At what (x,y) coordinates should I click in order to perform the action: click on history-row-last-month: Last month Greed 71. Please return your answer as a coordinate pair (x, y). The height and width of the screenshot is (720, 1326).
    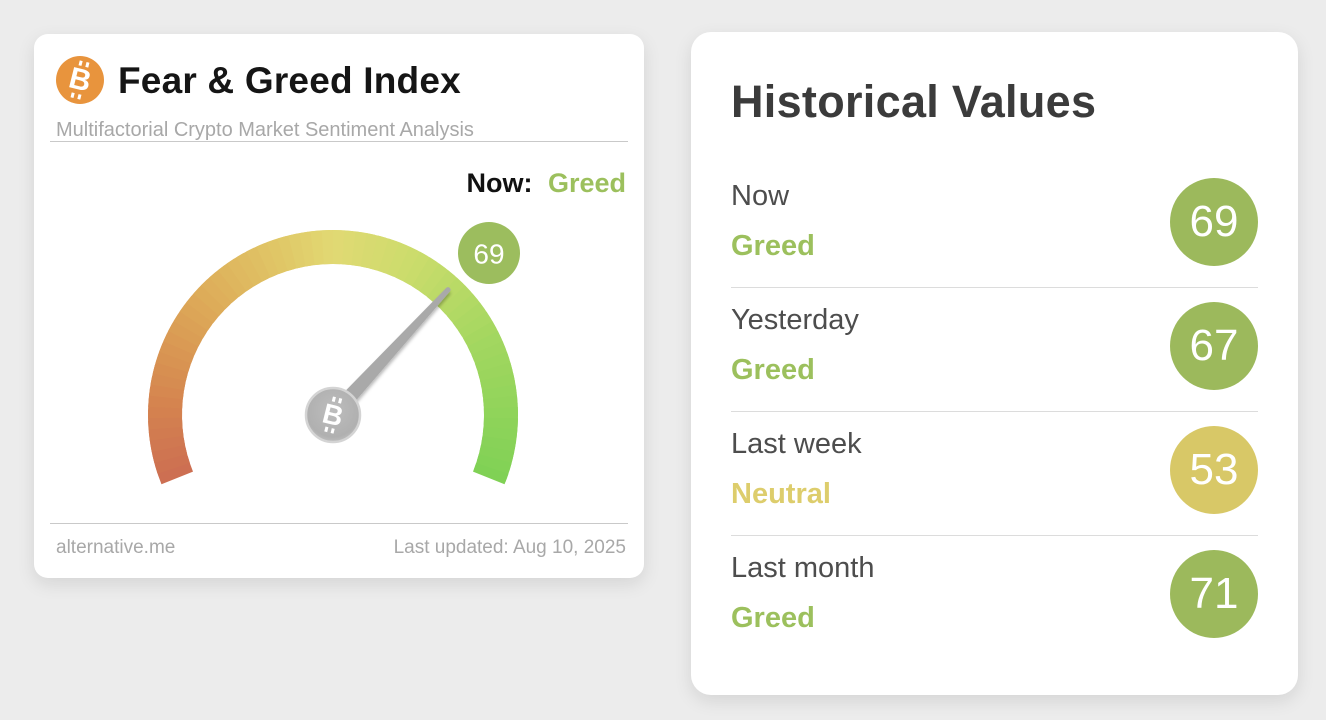
    Looking at the image, I should click on (994, 594).